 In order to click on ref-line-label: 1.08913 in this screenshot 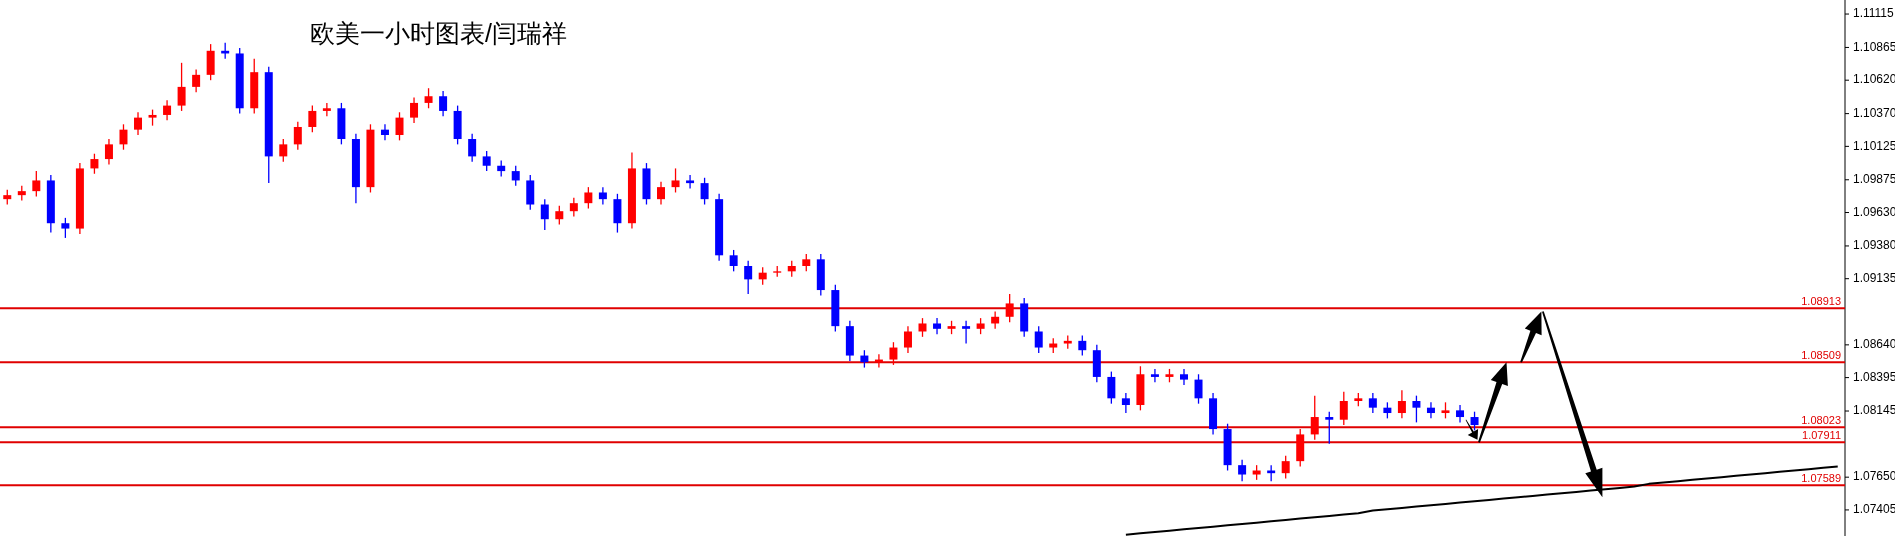, I will do `click(1821, 301)`.